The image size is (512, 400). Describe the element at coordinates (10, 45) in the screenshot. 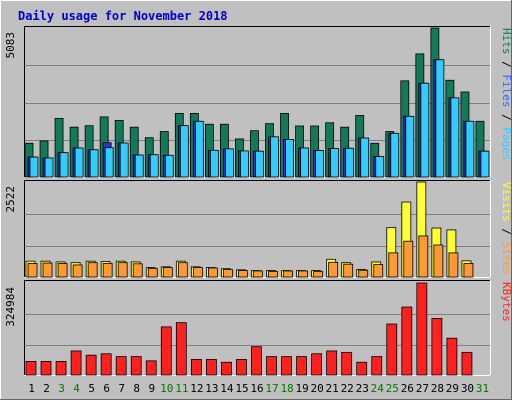

I see `y-max-label: 5083` at that location.